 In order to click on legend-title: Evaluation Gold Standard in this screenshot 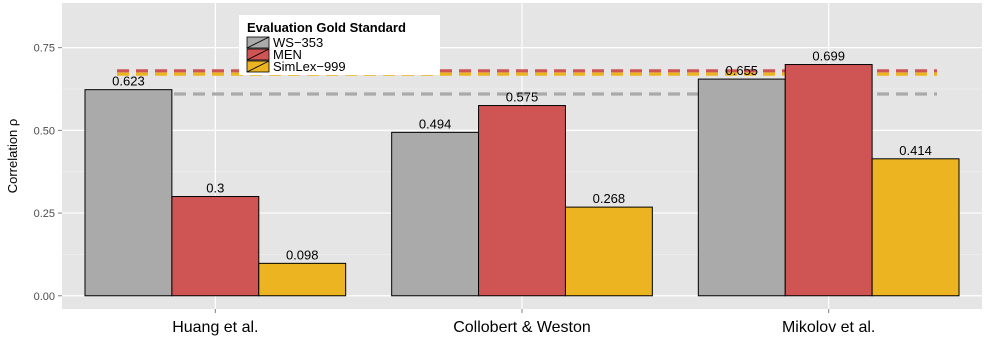, I will do `click(326, 27)`.